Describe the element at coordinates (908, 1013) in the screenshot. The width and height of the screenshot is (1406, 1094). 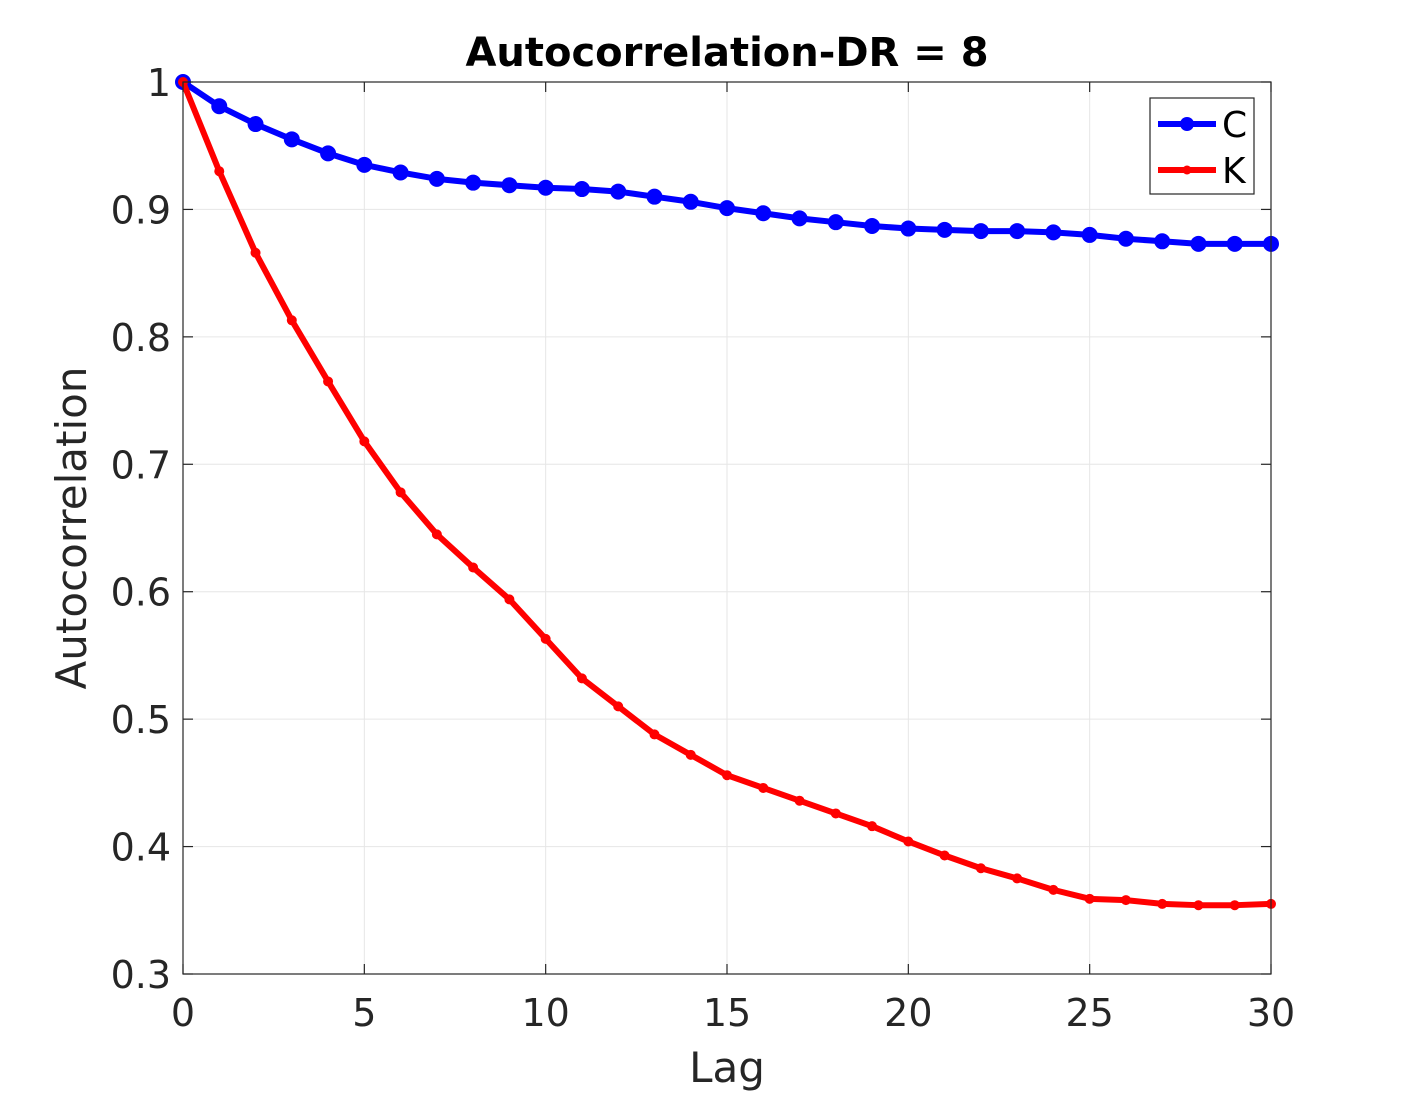
I see `x-tick-label: 20` at that location.